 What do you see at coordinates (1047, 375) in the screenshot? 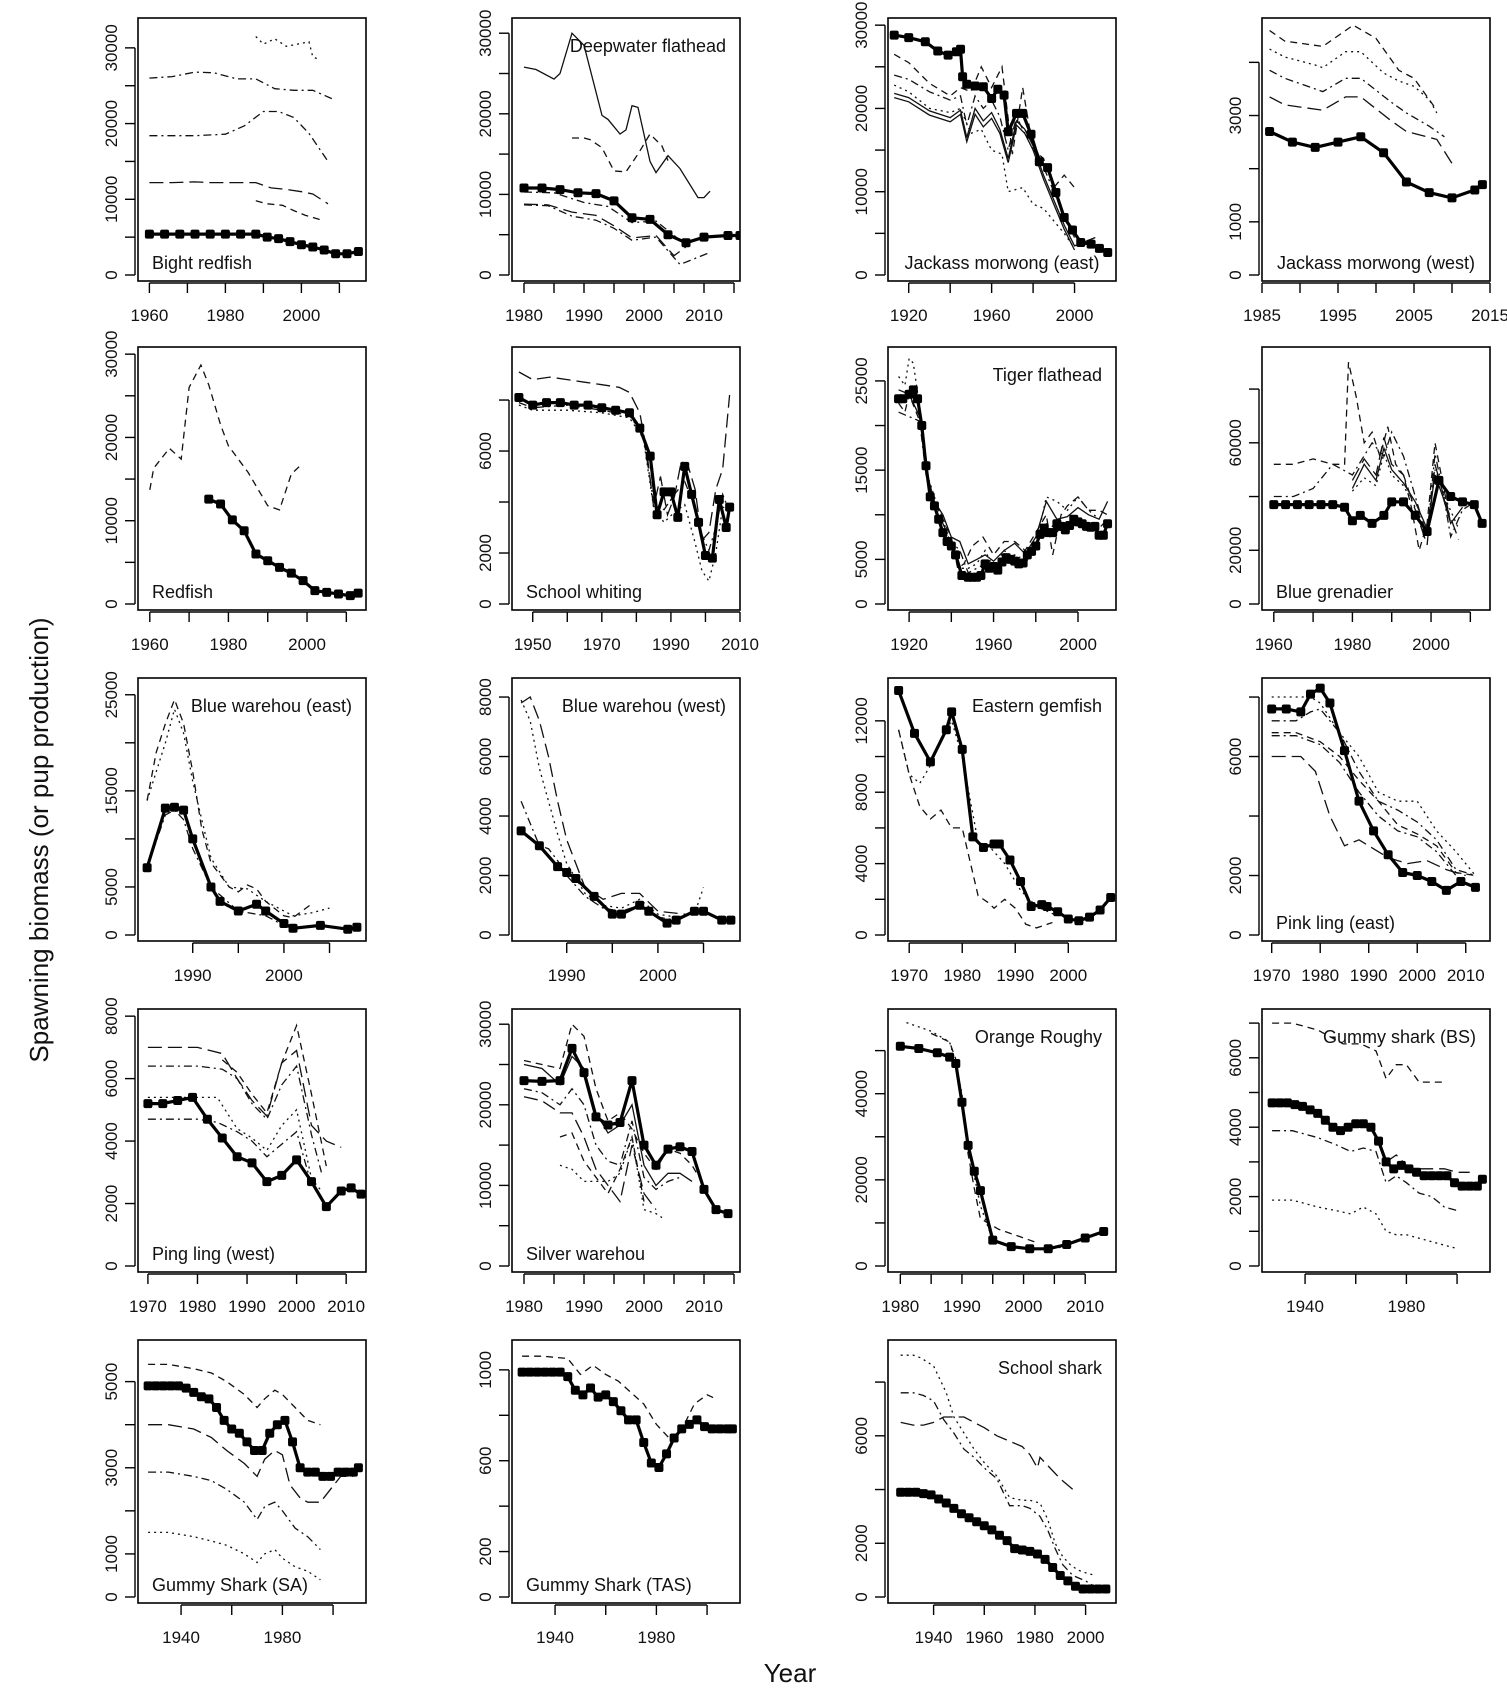
I see `panel-title: Tiger flathead` at bounding box center [1047, 375].